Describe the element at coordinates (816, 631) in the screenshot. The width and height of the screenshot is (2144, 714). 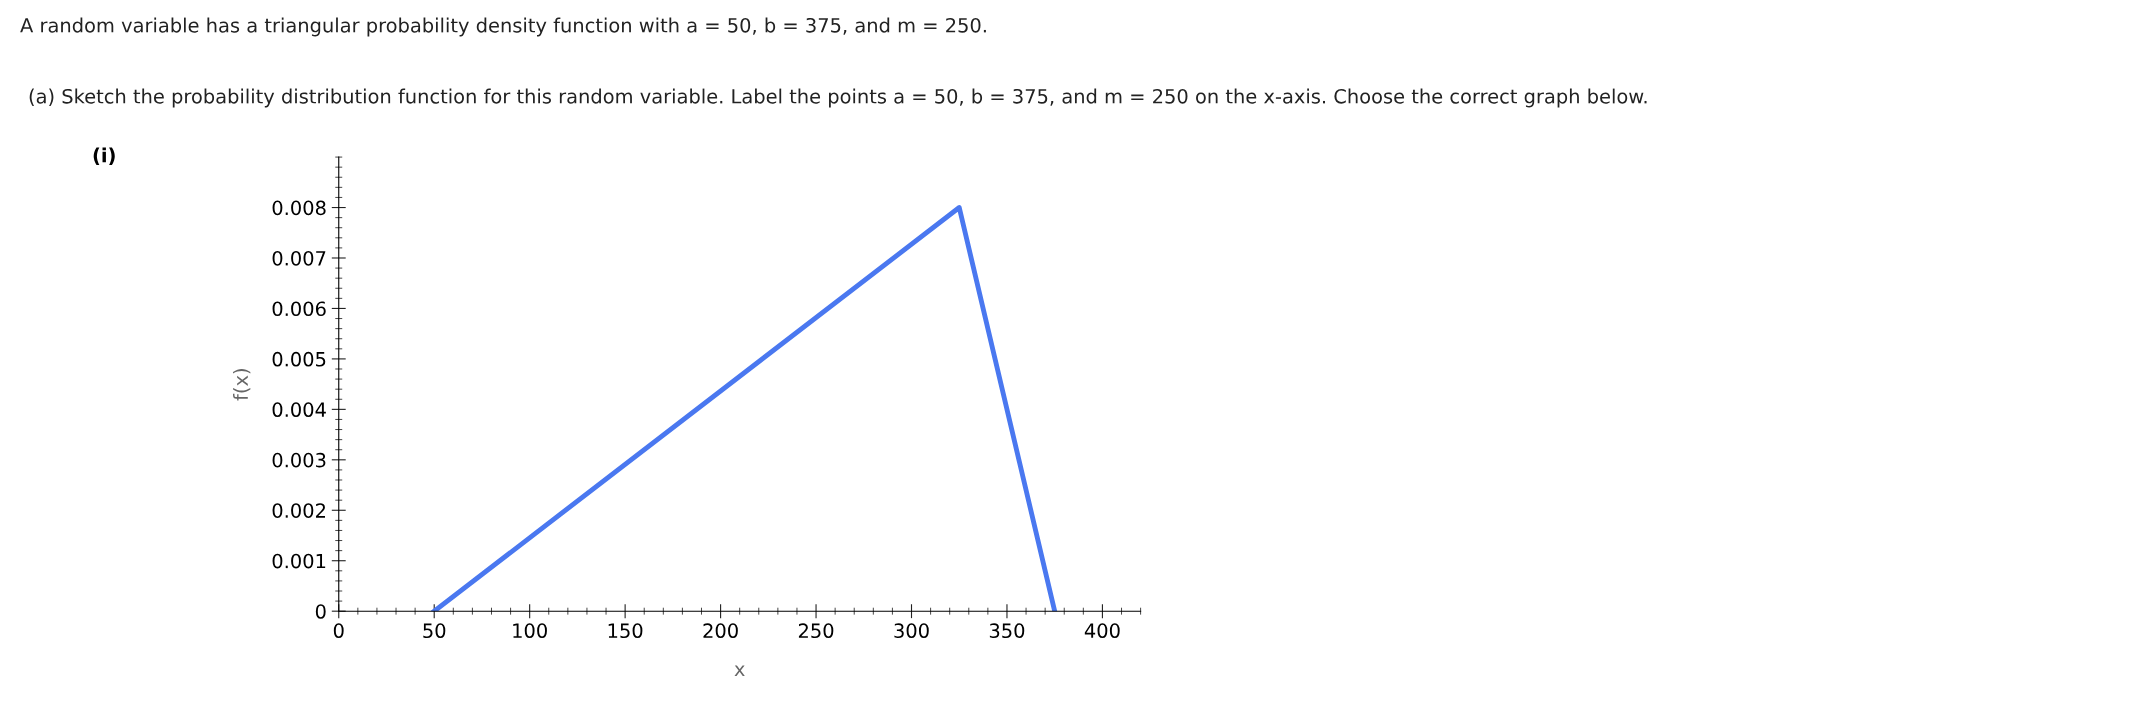
I see `x-tick-label: 250` at that location.